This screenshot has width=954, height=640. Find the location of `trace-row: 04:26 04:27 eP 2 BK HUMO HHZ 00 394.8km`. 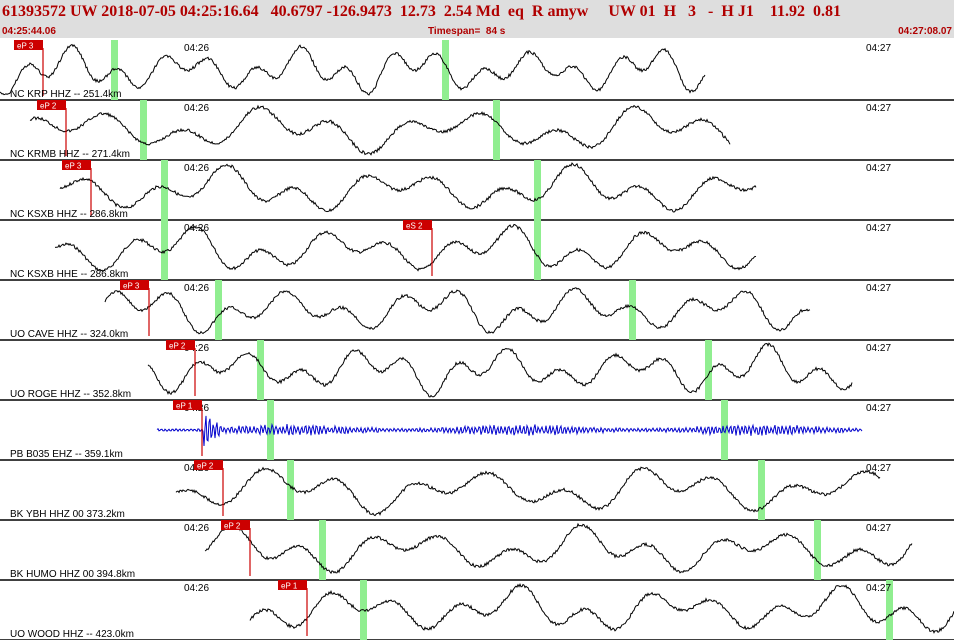

trace-row: 04:26 04:27 eP 2 BK HUMO HHZ 00 394.8km is located at coordinates (477, 550).